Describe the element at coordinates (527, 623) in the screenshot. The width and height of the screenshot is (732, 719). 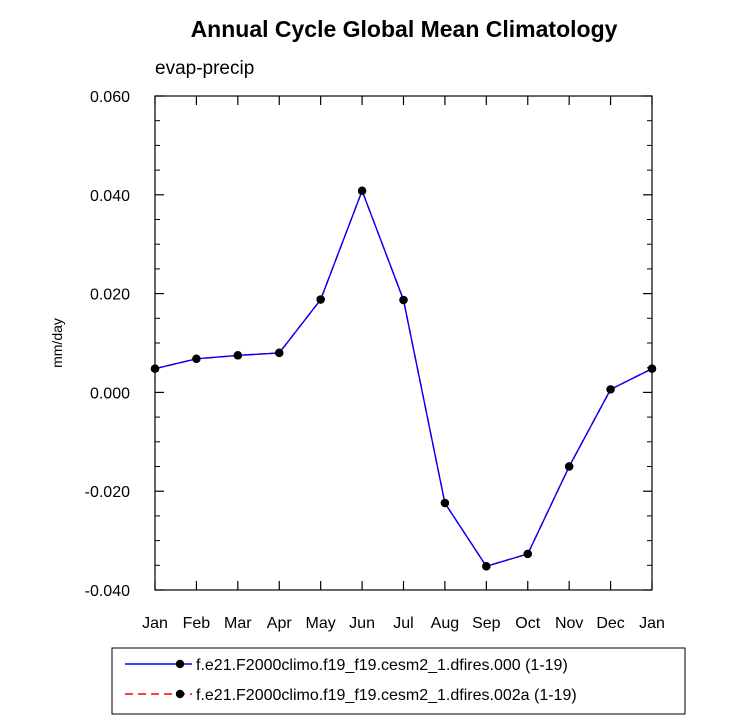
I see `x-tick-label: Oct` at that location.